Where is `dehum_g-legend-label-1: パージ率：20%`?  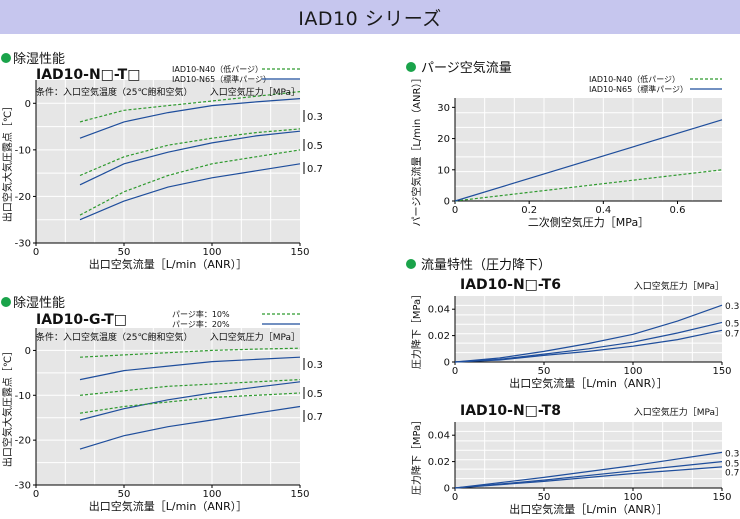 dehum_g-legend-label-1: パージ率：20% is located at coordinates (201, 324).